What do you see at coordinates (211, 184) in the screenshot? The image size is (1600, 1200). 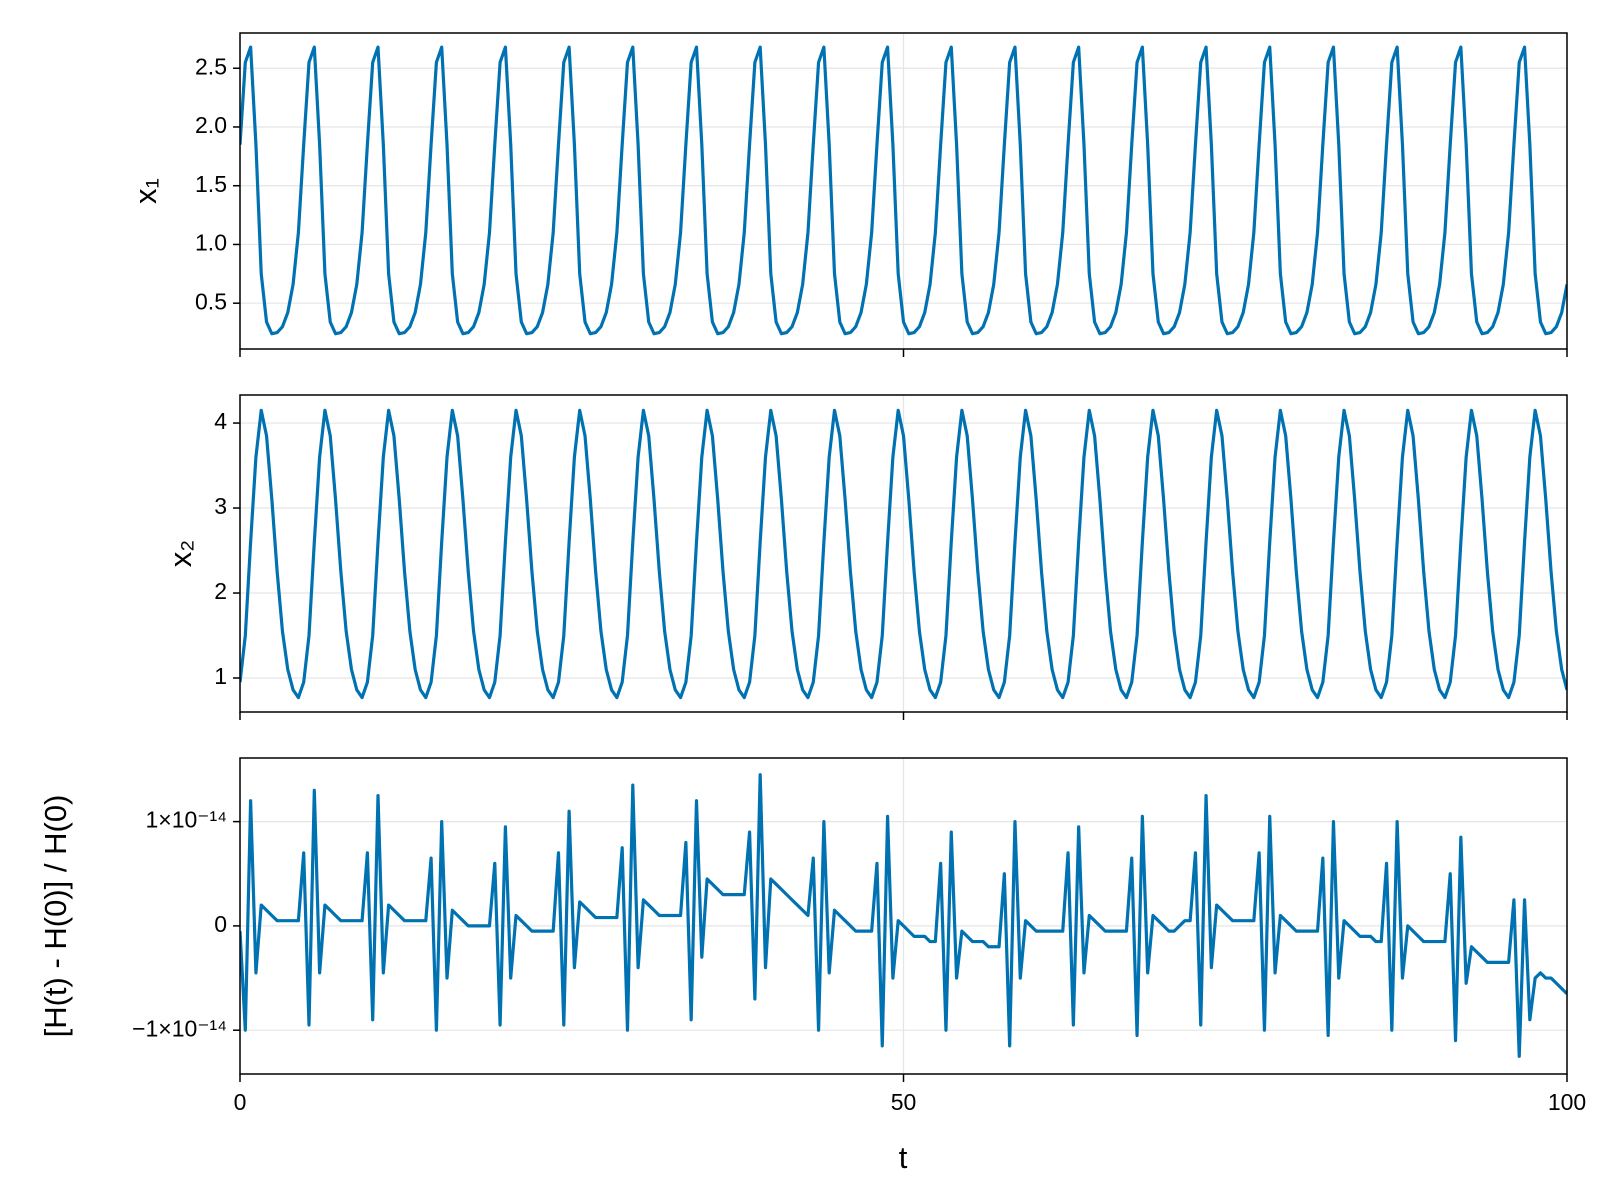 I see `y-tick-label: 1.5` at bounding box center [211, 184].